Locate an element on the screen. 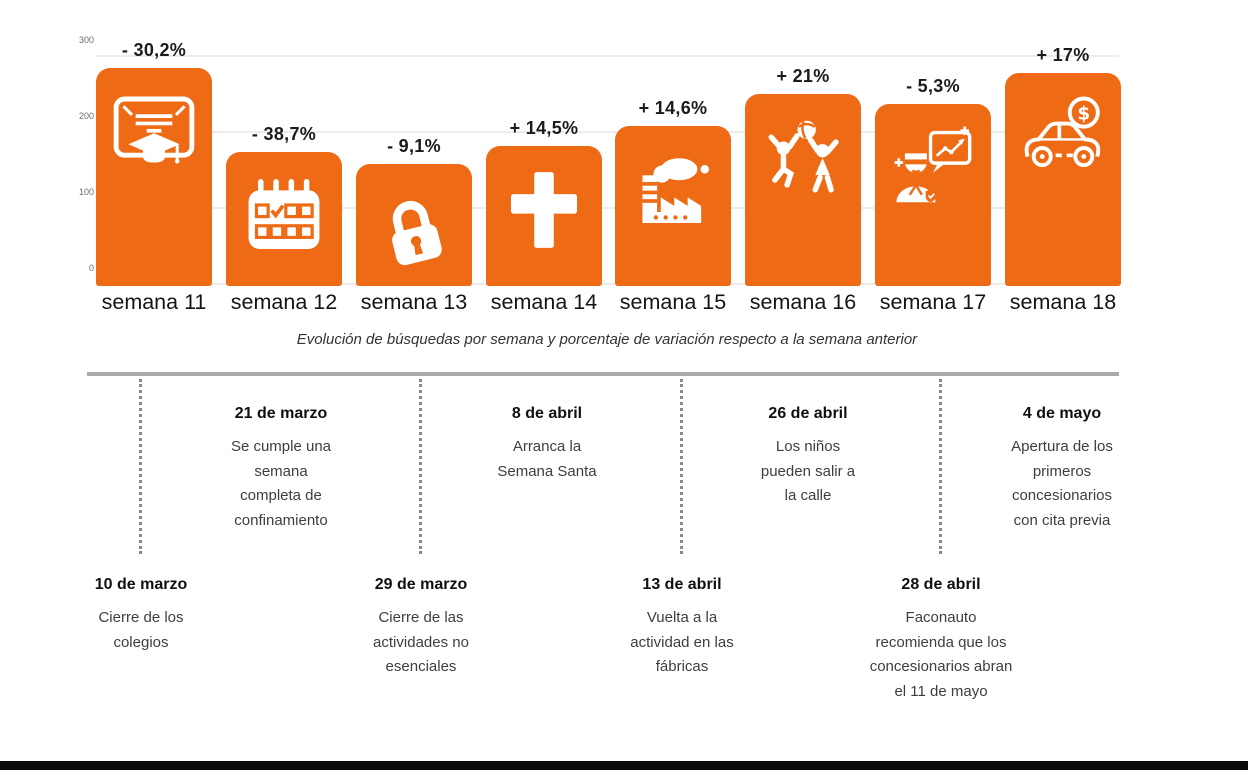 Image resolution: width=1248 pixels, height=770 pixels. change-label: + 14,5% is located at coordinates (544, 128).